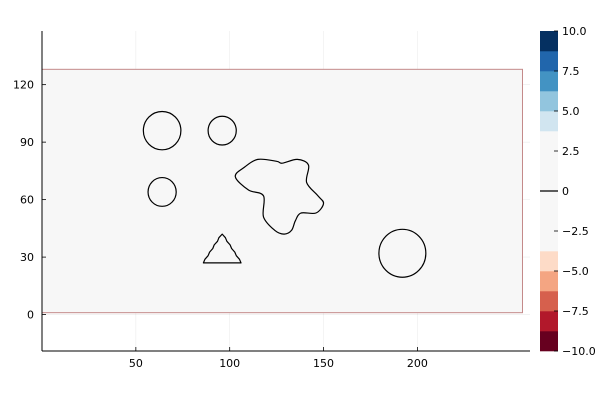 The image size is (600, 400). What do you see at coordinates (27, 142) in the screenshot?
I see `y-tick-label: 90` at bounding box center [27, 142].